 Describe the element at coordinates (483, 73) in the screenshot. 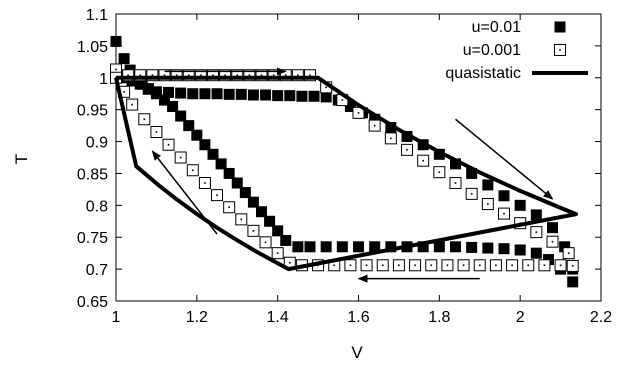

I see `legend-label: quasistatic` at that location.